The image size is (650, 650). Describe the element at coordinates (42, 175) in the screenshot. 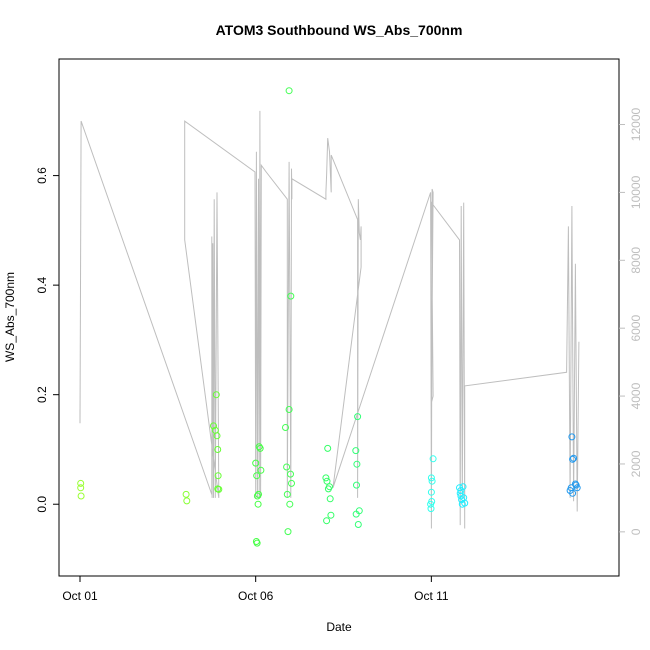

I see `y-tick-label: 0.6` at that location.